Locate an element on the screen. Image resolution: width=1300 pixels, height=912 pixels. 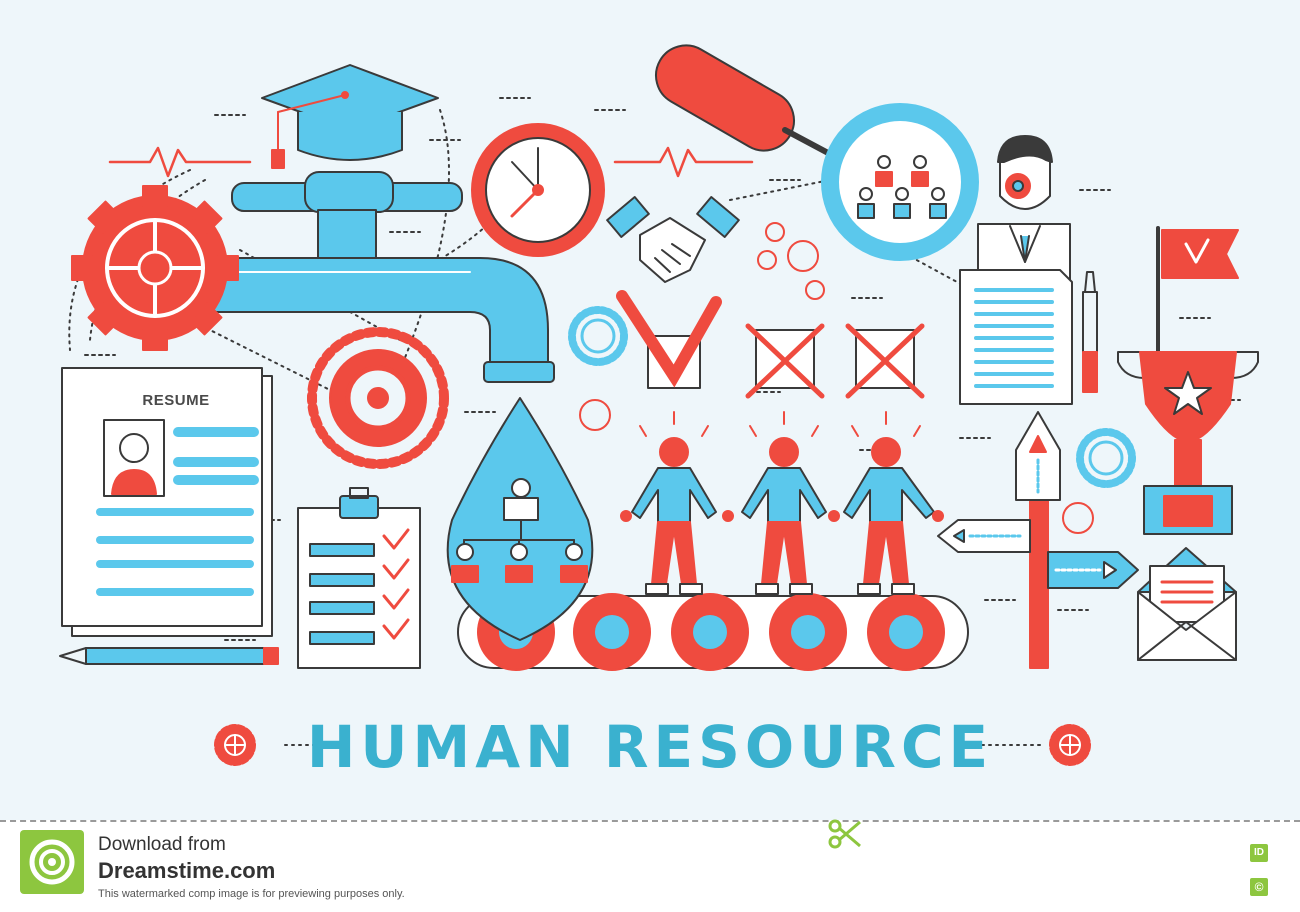
graduation-cap-icon is located at coordinates (350, 116).